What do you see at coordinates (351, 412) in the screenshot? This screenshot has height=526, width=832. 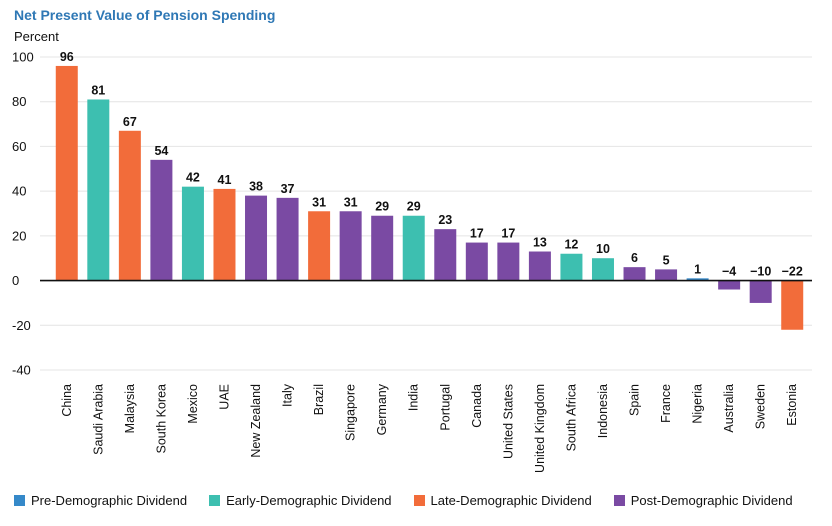 I see `x-tick-label: Singapore` at bounding box center [351, 412].